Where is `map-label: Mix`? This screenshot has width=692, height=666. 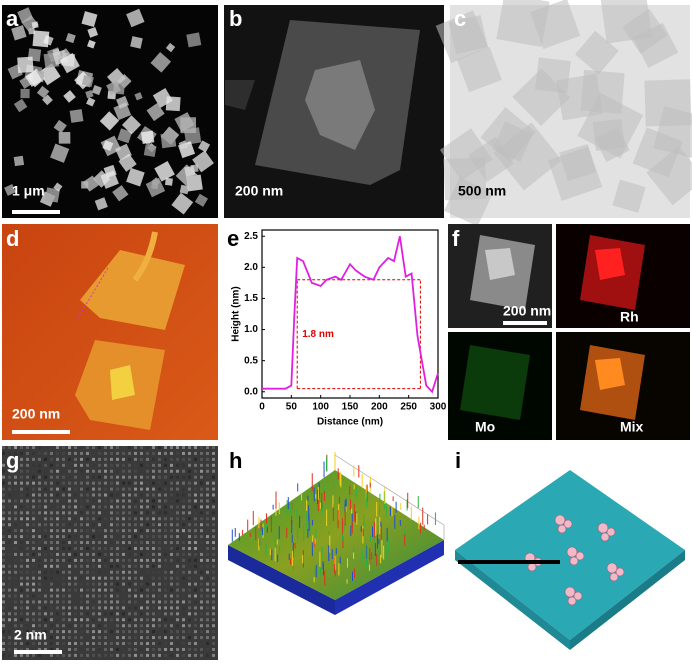 map-label: Mix is located at coordinates (632, 427).